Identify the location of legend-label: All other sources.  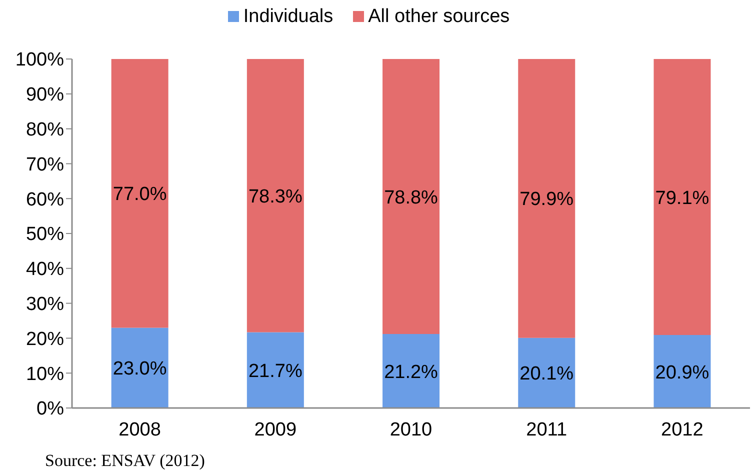
(439, 16).